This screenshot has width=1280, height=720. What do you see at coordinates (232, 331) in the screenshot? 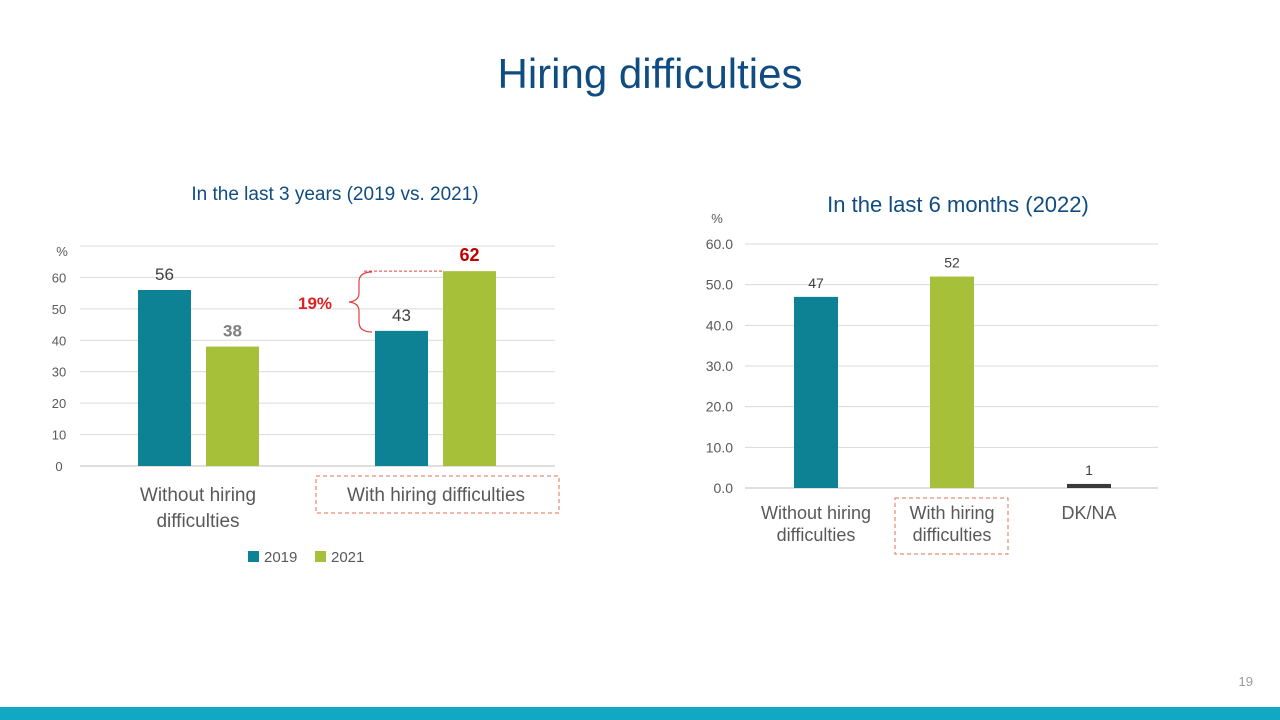
I see `chart1-data-label: 38` at bounding box center [232, 331].